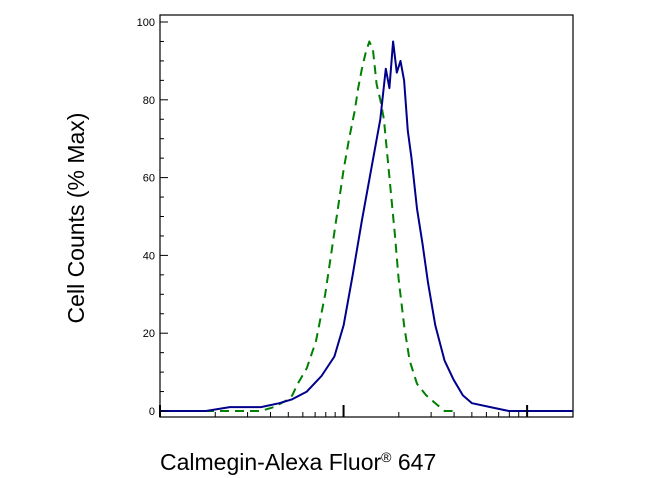  Describe the element at coordinates (413, 462) in the screenshot. I see `x-axis-title-tail: 647` at that location.